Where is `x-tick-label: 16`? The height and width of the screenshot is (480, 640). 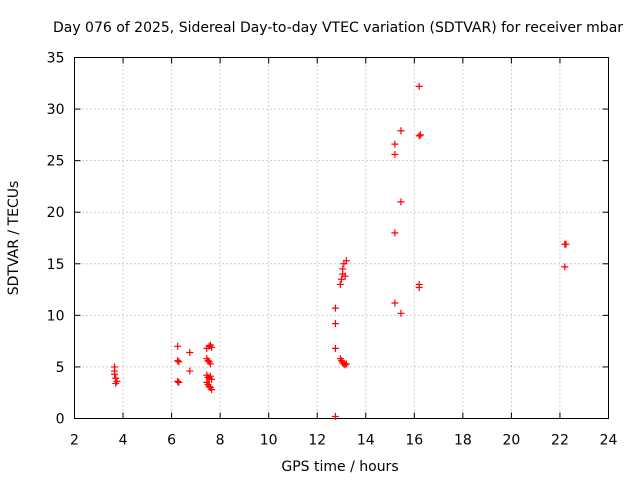
x-tick-label: 16 is located at coordinates (414, 441).